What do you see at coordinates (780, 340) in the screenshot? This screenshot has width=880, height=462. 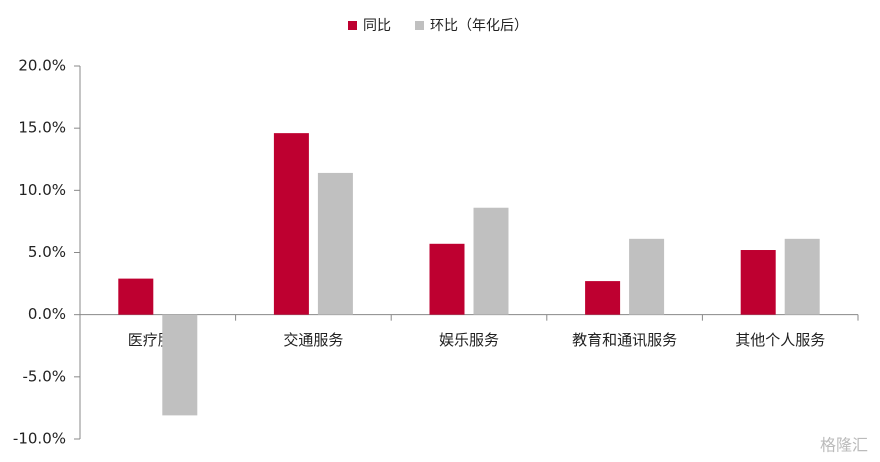 I see `x-tick-label: 其他个人服务` at bounding box center [780, 340].